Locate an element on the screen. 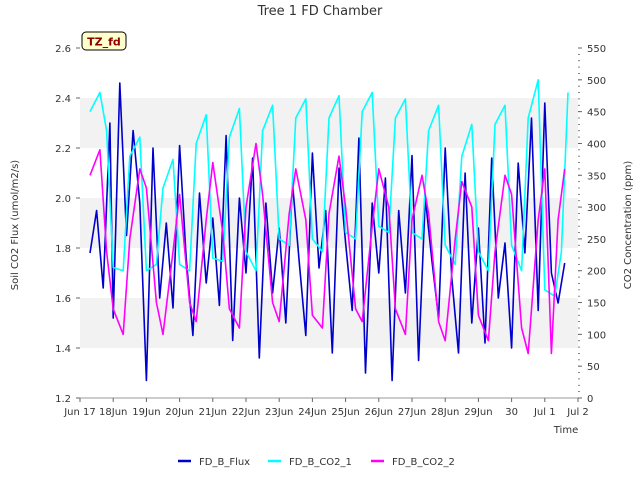 The width and height of the screenshot is (640, 480). timezone-badge: TZ_fd is located at coordinates (104, 41).